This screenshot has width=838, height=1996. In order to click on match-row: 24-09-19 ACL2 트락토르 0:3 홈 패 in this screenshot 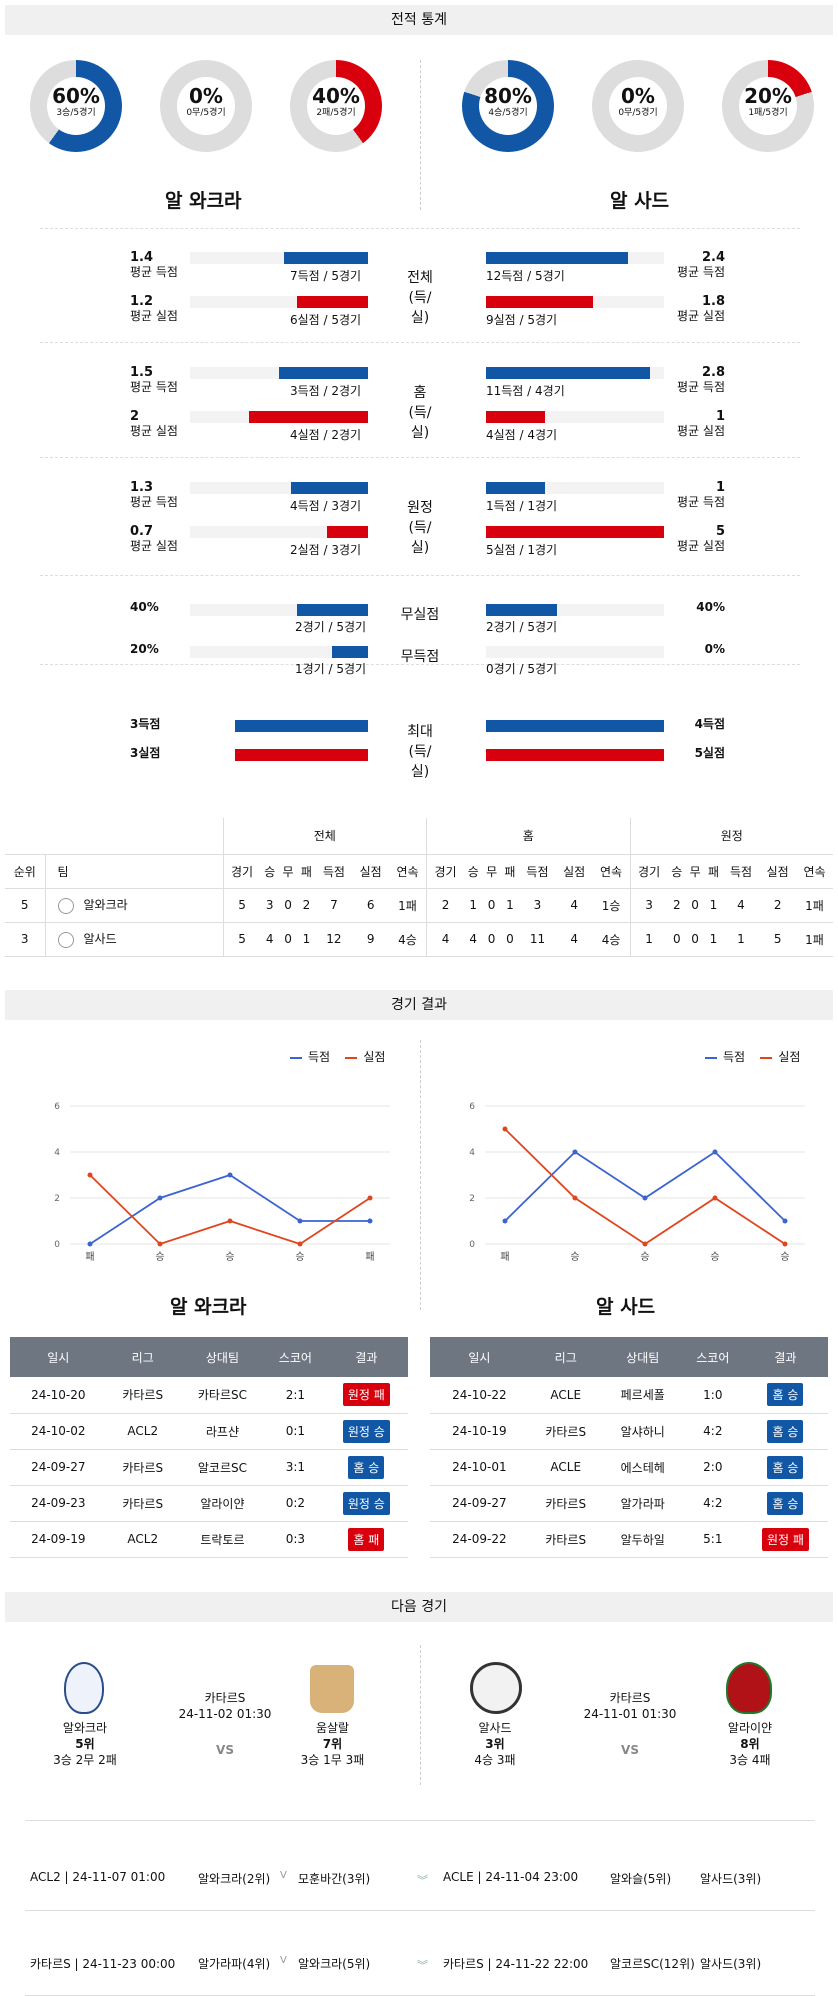, I will do `click(209, 1539)`.